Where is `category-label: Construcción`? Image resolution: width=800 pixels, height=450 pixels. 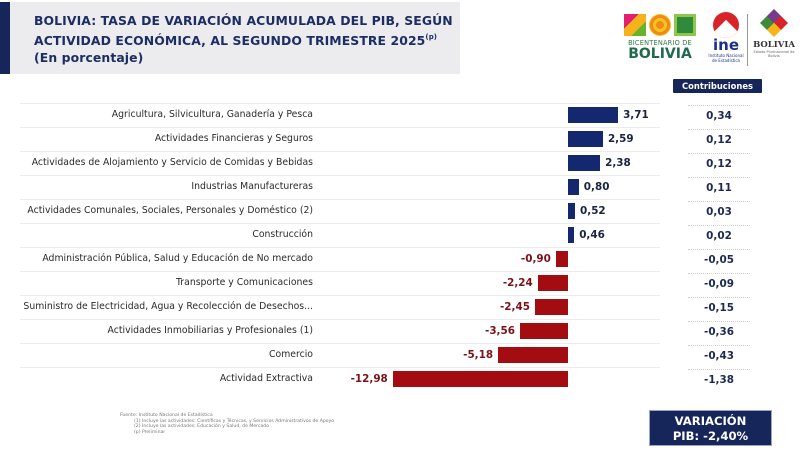 category-label: Construcción is located at coordinates (282, 234).